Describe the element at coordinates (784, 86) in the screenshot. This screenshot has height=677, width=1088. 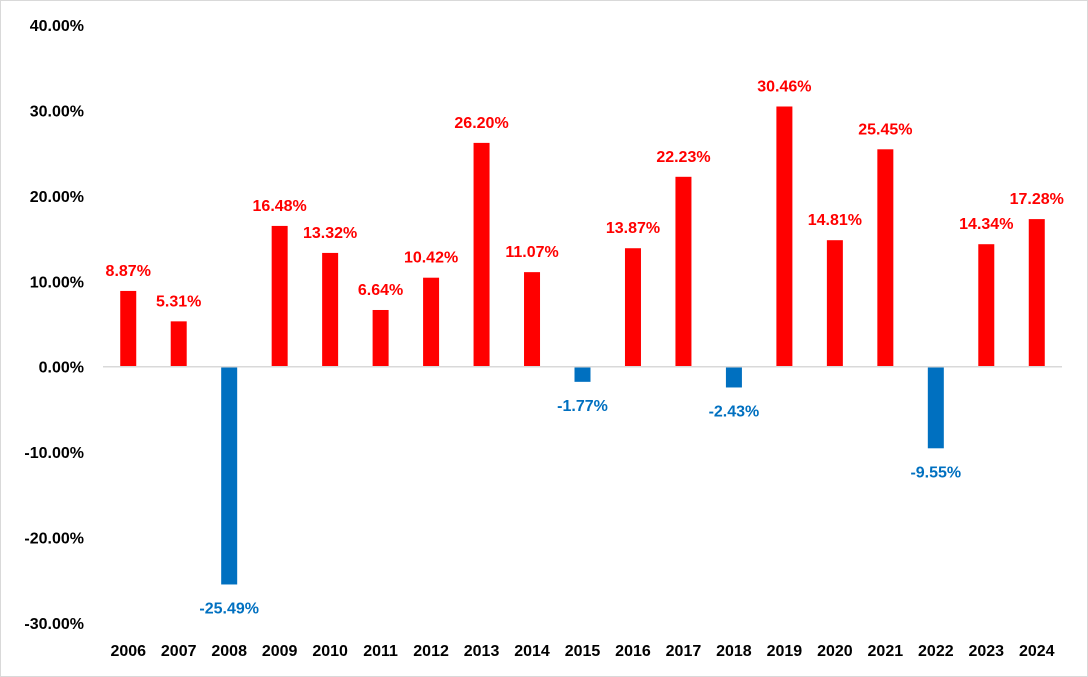
I see `data-label-2019: 30.46%` at that location.